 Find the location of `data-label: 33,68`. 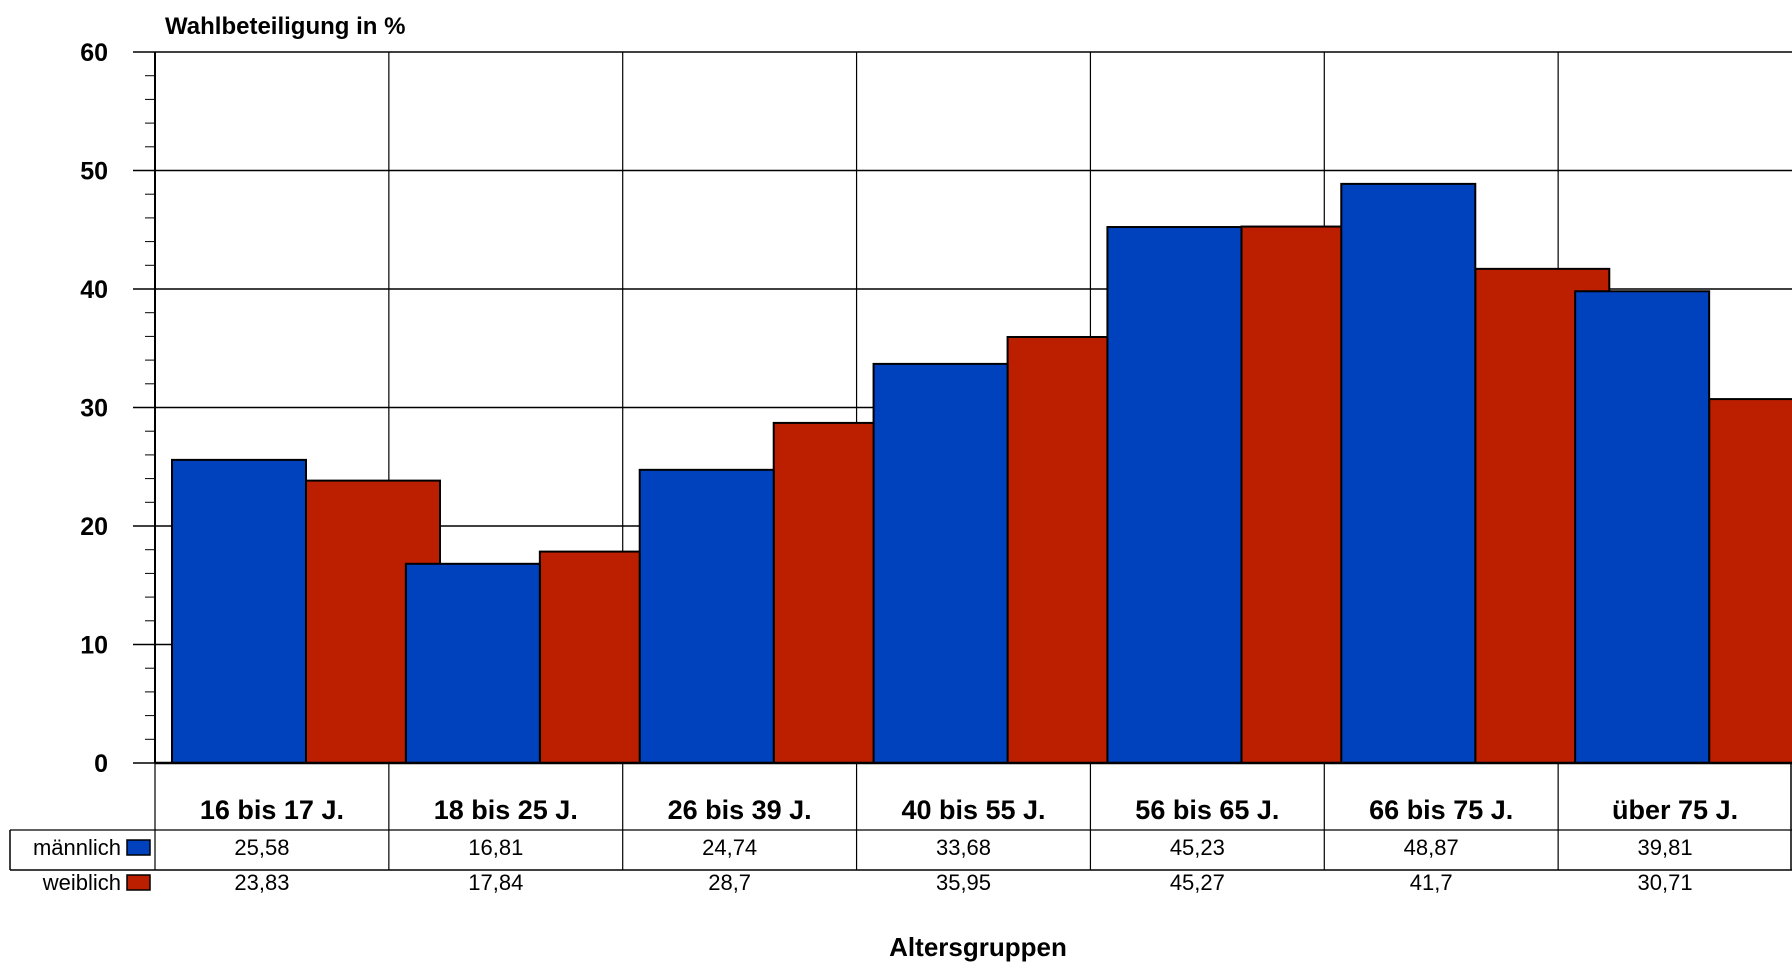

data-label: 33,68 is located at coordinates (963, 847).